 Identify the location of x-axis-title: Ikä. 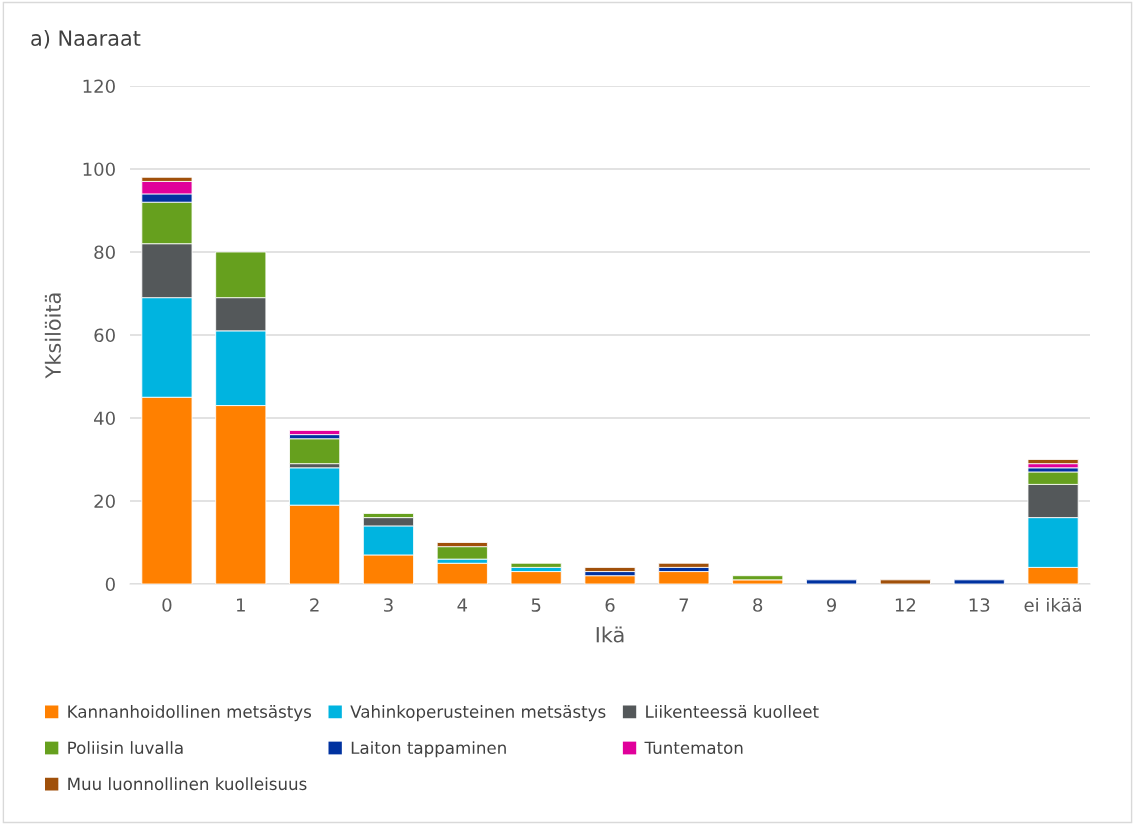
(610, 634).